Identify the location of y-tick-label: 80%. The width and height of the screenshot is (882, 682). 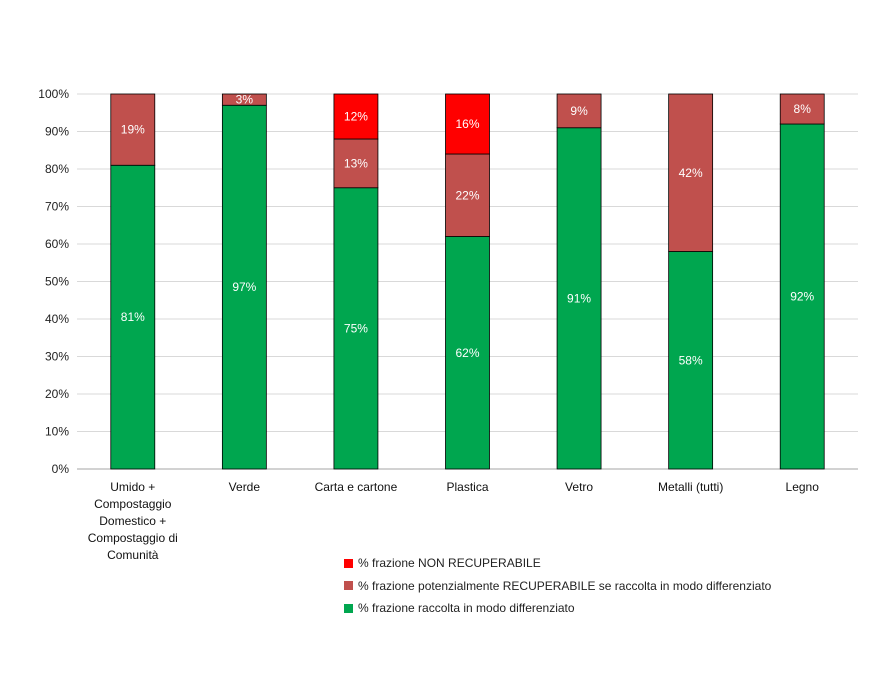
(57, 169).